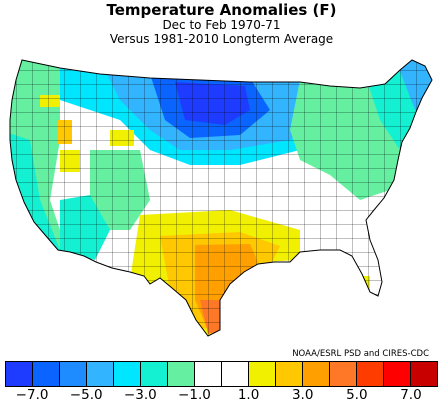 This screenshot has width=443, height=404. I want to click on map-subtitle-period: Dec to Feb 1970-71, so click(221, 25).